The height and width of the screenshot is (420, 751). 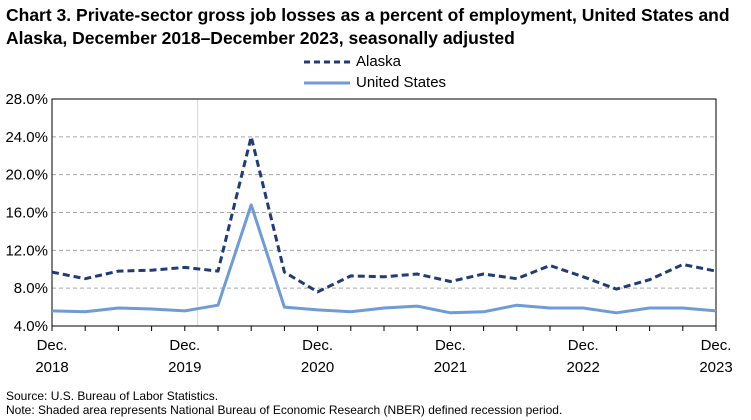 What do you see at coordinates (31, 326) in the screenshot?
I see `y-tick-label: 4.0%` at bounding box center [31, 326].